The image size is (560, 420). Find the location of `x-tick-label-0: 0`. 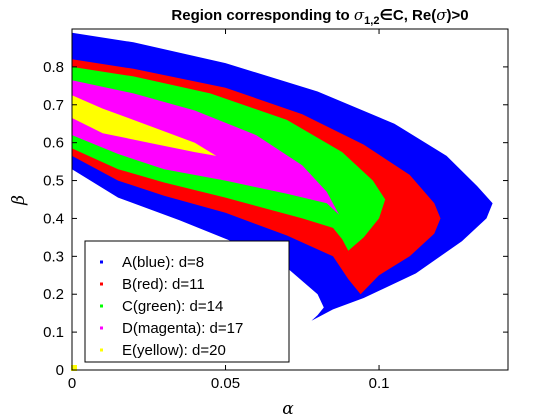

x-tick-label-0: 0 is located at coordinates (72, 383).